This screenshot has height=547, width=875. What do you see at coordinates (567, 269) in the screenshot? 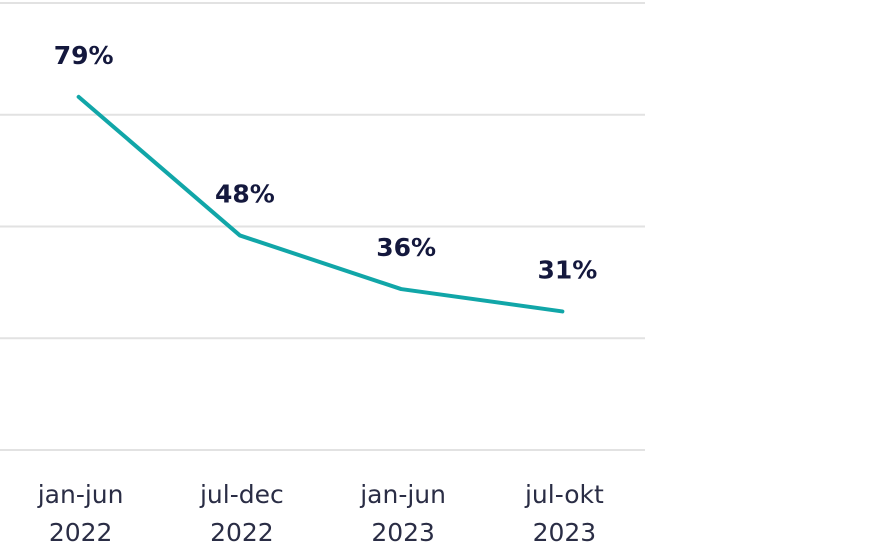
I see `data-label: 31%` at bounding box center [567, 269].